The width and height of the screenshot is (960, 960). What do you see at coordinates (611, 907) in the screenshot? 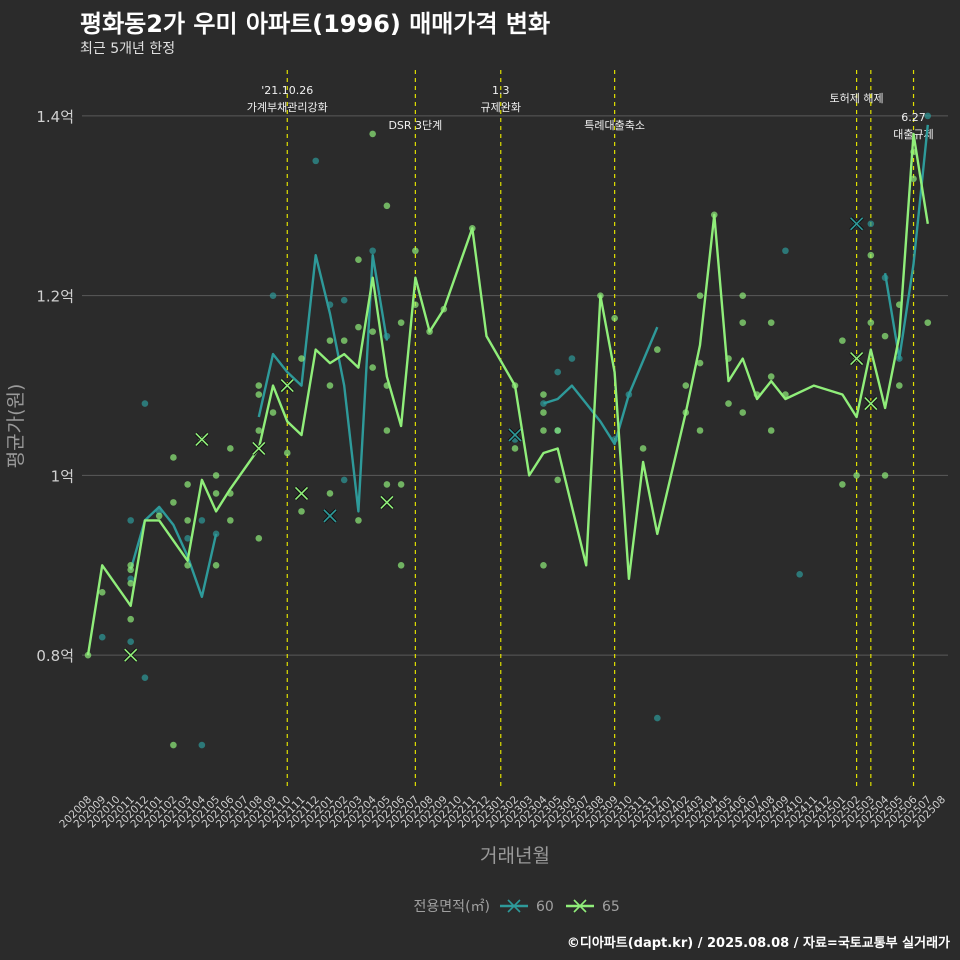
I see `legend-label: 65` at bounding box center [611, 907].